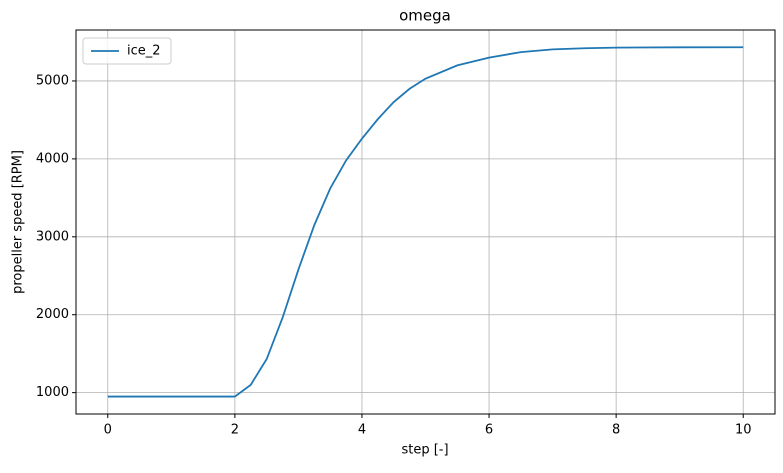  Describe the element at coordinates (743, 430) in the screenshot. I see `x-tick-label: 10` at that location.